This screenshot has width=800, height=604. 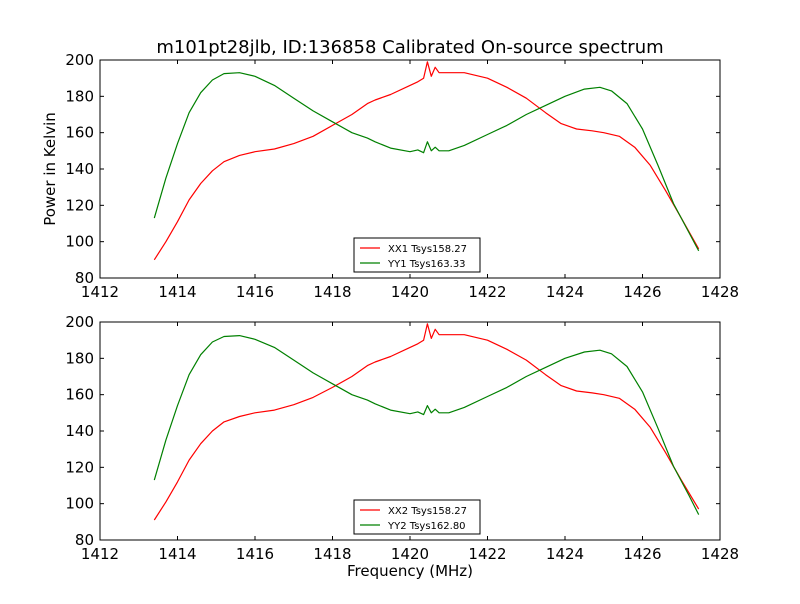 I want to click on y-axis-label: Power in Kelvin, so click(x=50, y=169).